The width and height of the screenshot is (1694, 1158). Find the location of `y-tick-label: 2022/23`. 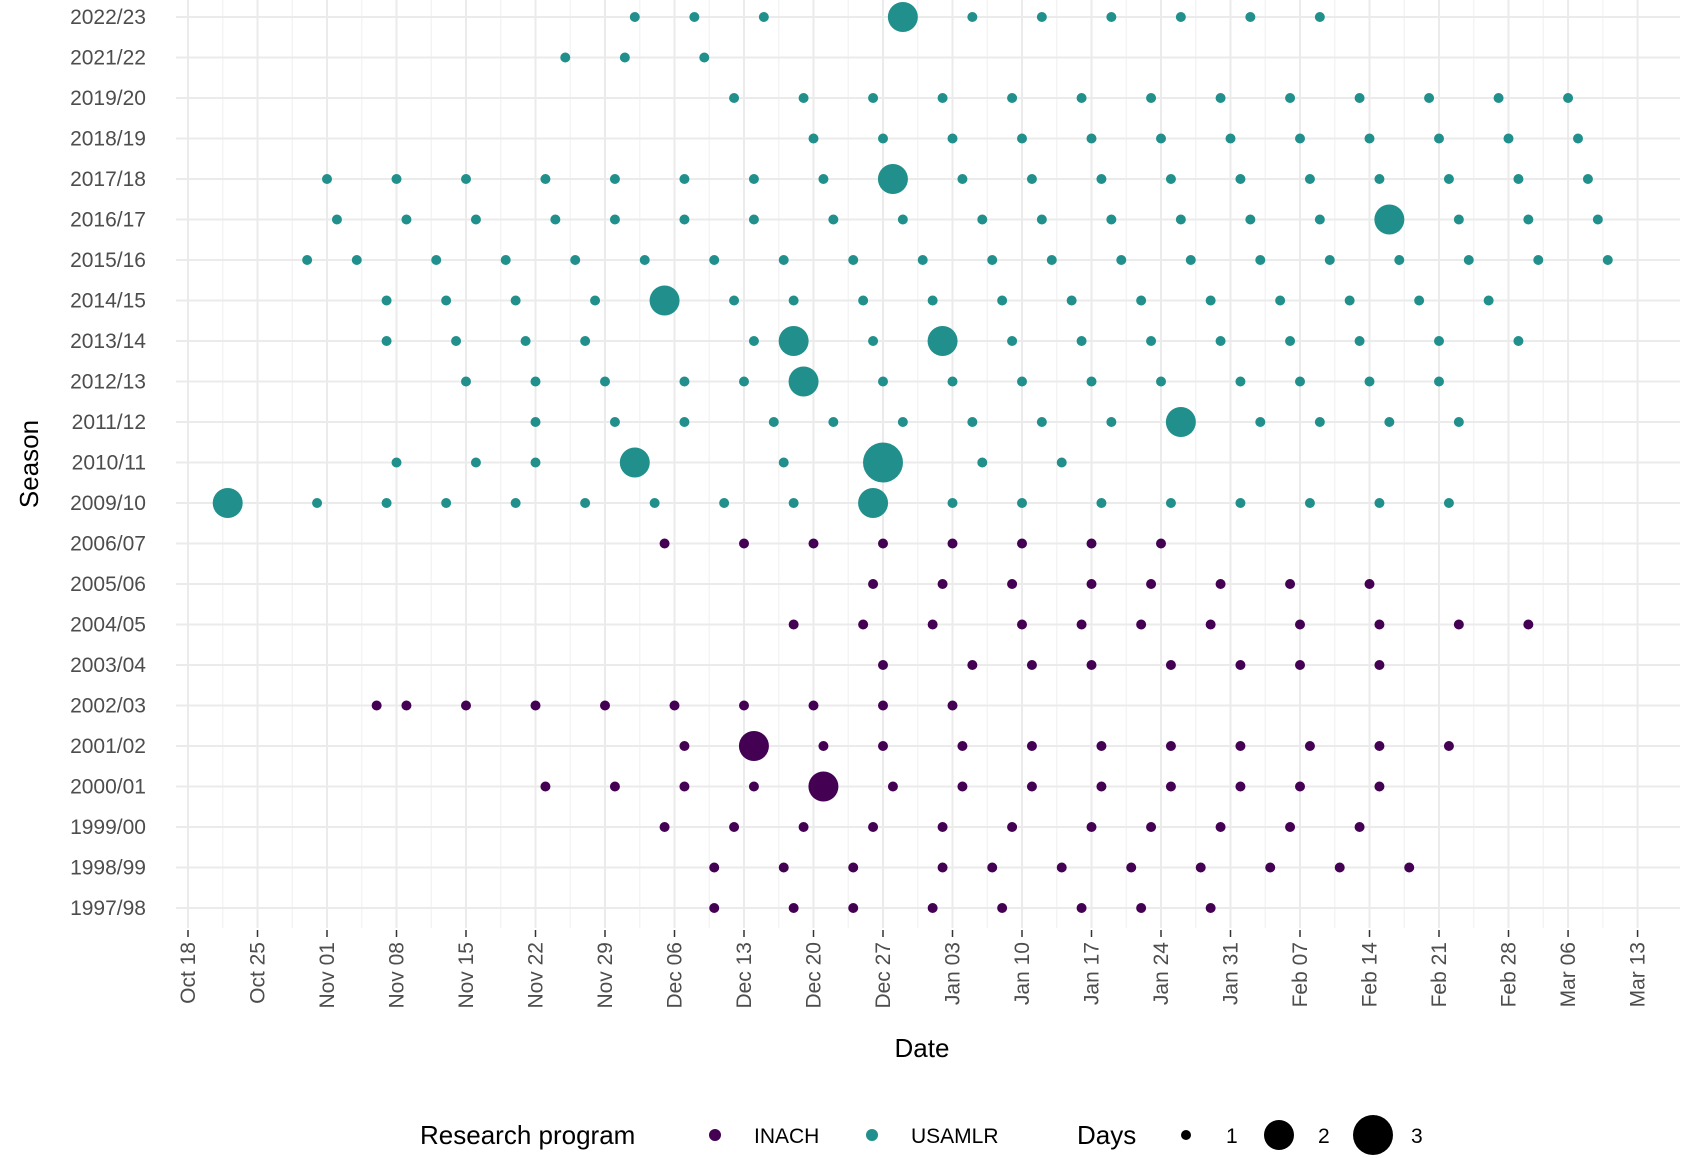

y-tick-label: 2022/23 is located at coordinates (108, 17).